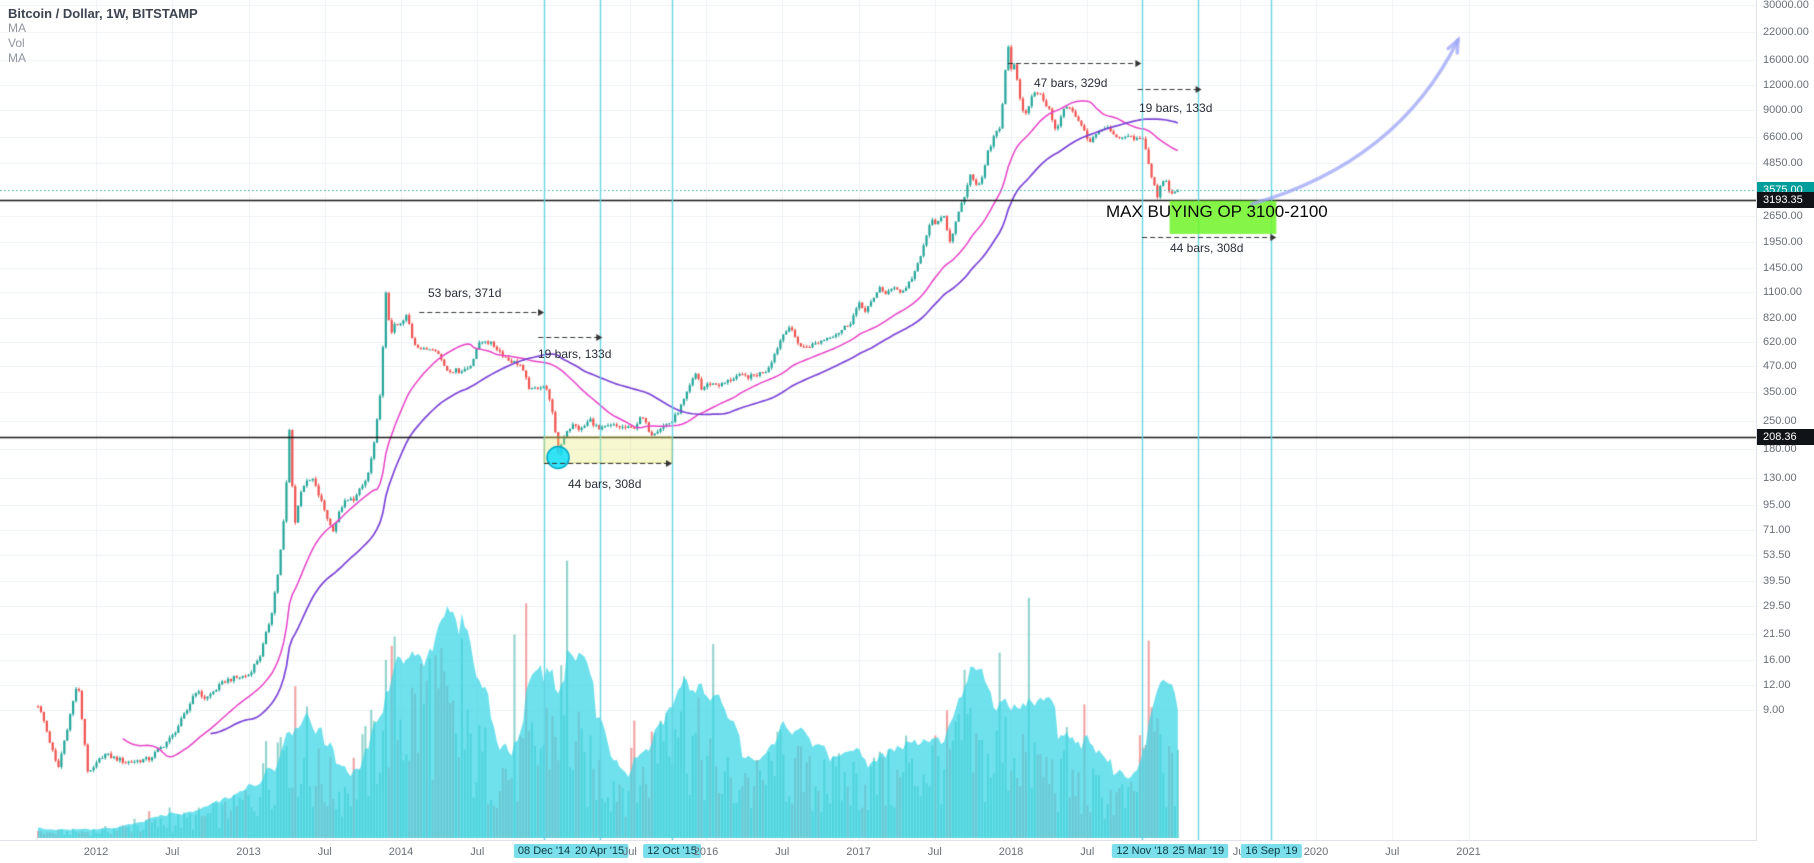 The image size is (1814, 863). Describe the element at coordinates (1777, 633) in the screenshot. I see `price-tick: 21.50` at that location.